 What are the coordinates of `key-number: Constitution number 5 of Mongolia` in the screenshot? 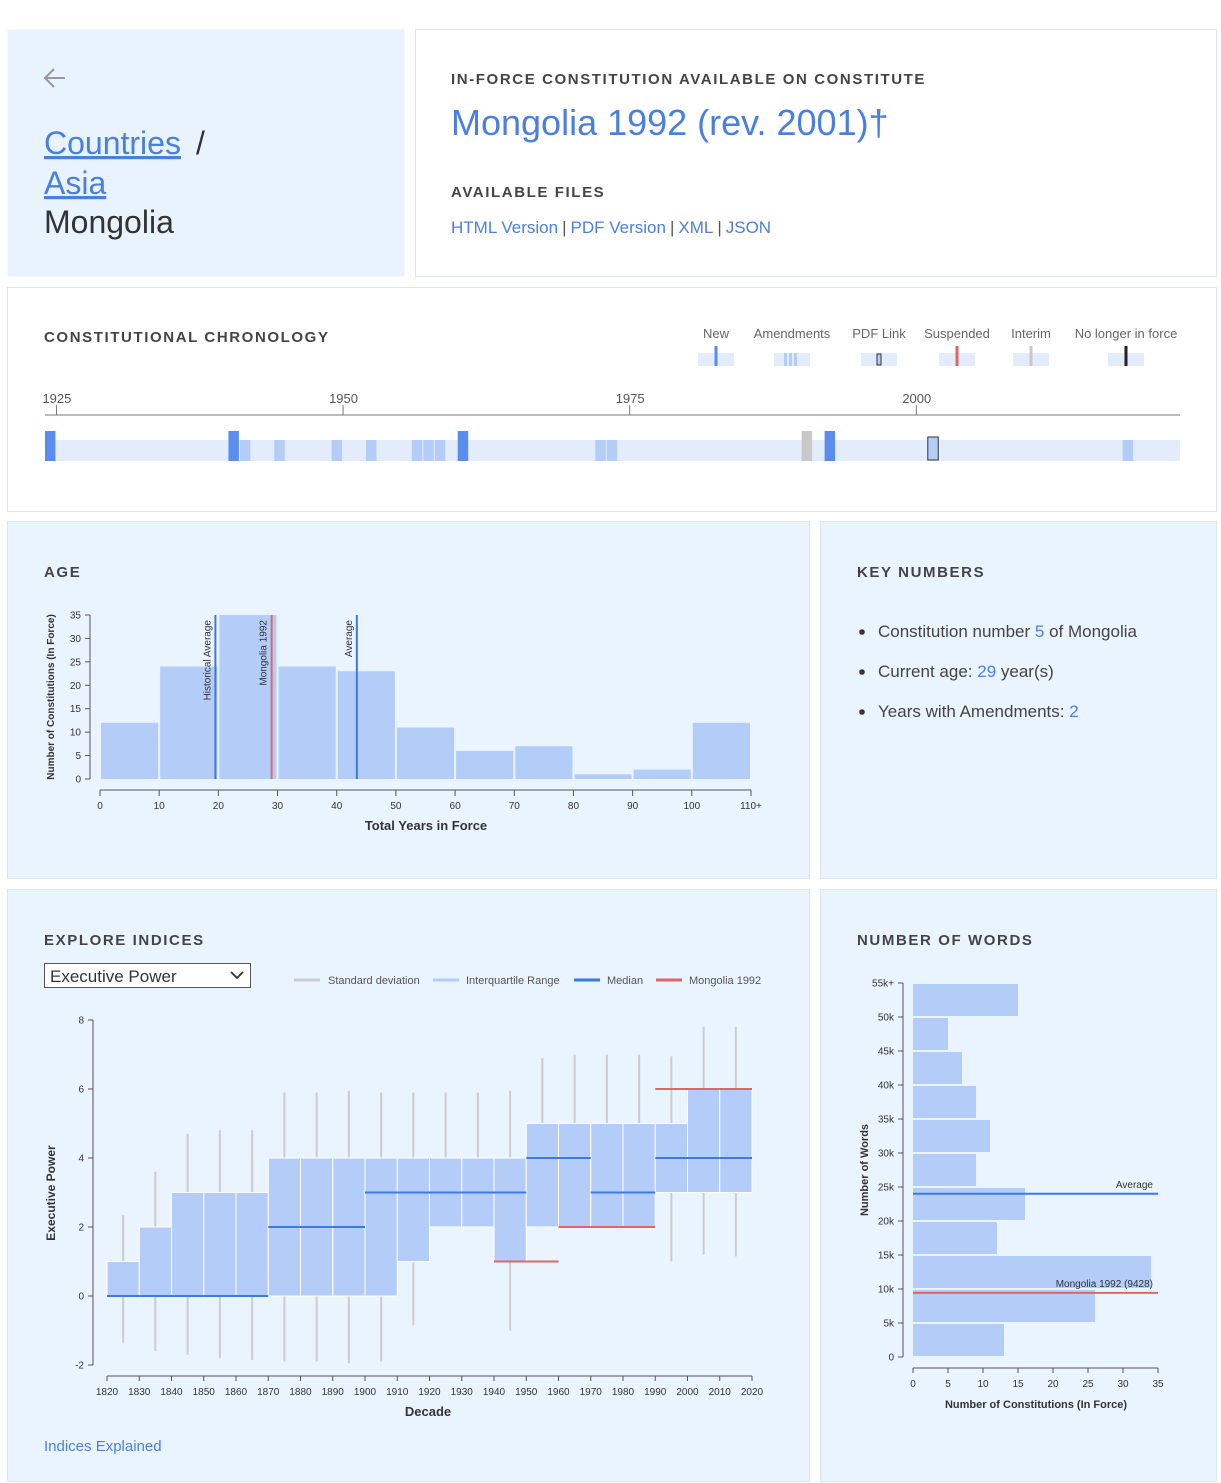 It's located at (1008, 631).